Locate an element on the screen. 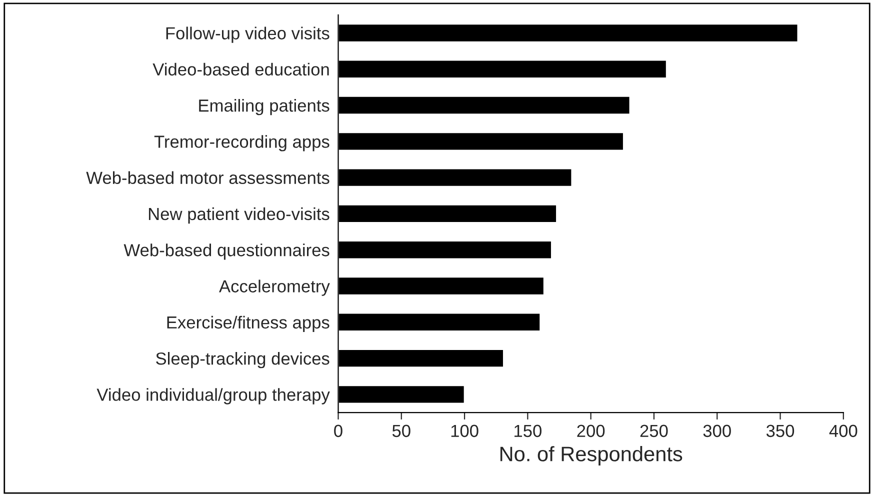 This screenshot has width=874, height=497. y-tick-label: Video individual/group therapy is located at coordinates (213, 396).